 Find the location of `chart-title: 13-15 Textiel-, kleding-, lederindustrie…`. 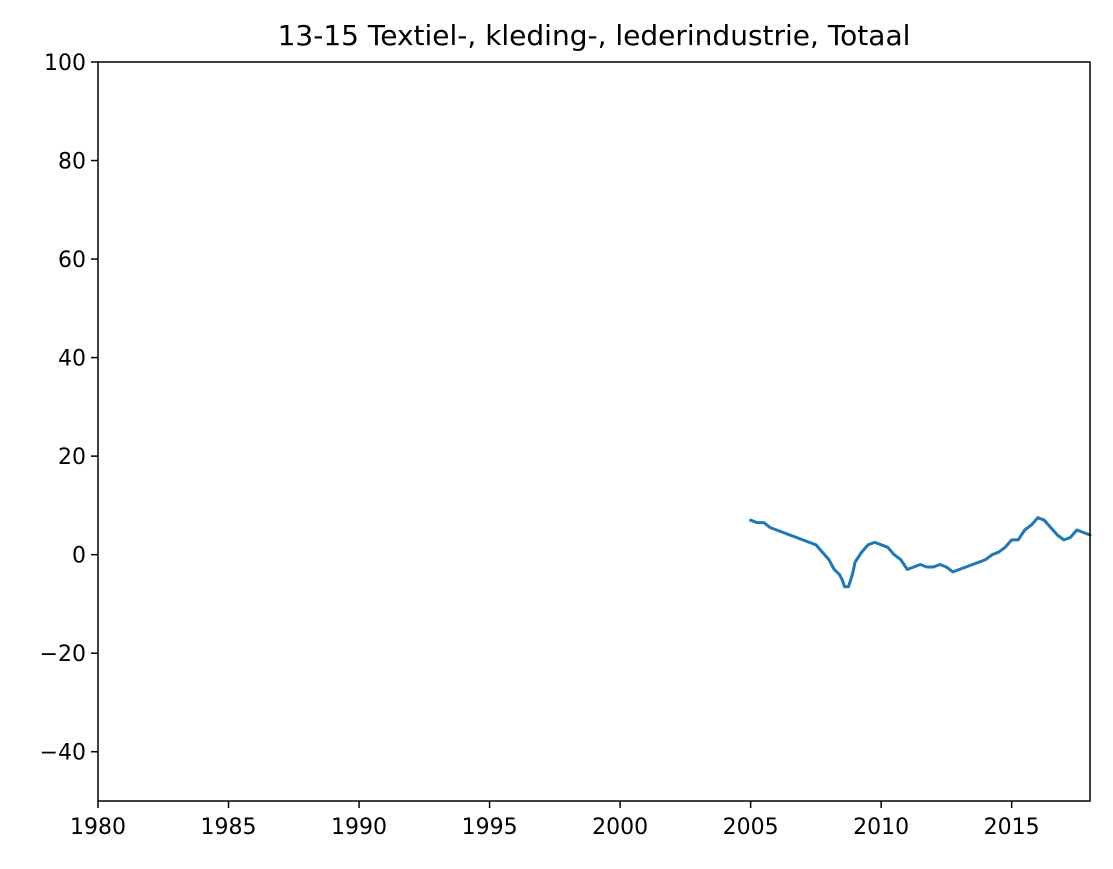

chart-title: 13-15 Textiel-, kleding-, lederindustrie… is located at coordinates (594, 35).